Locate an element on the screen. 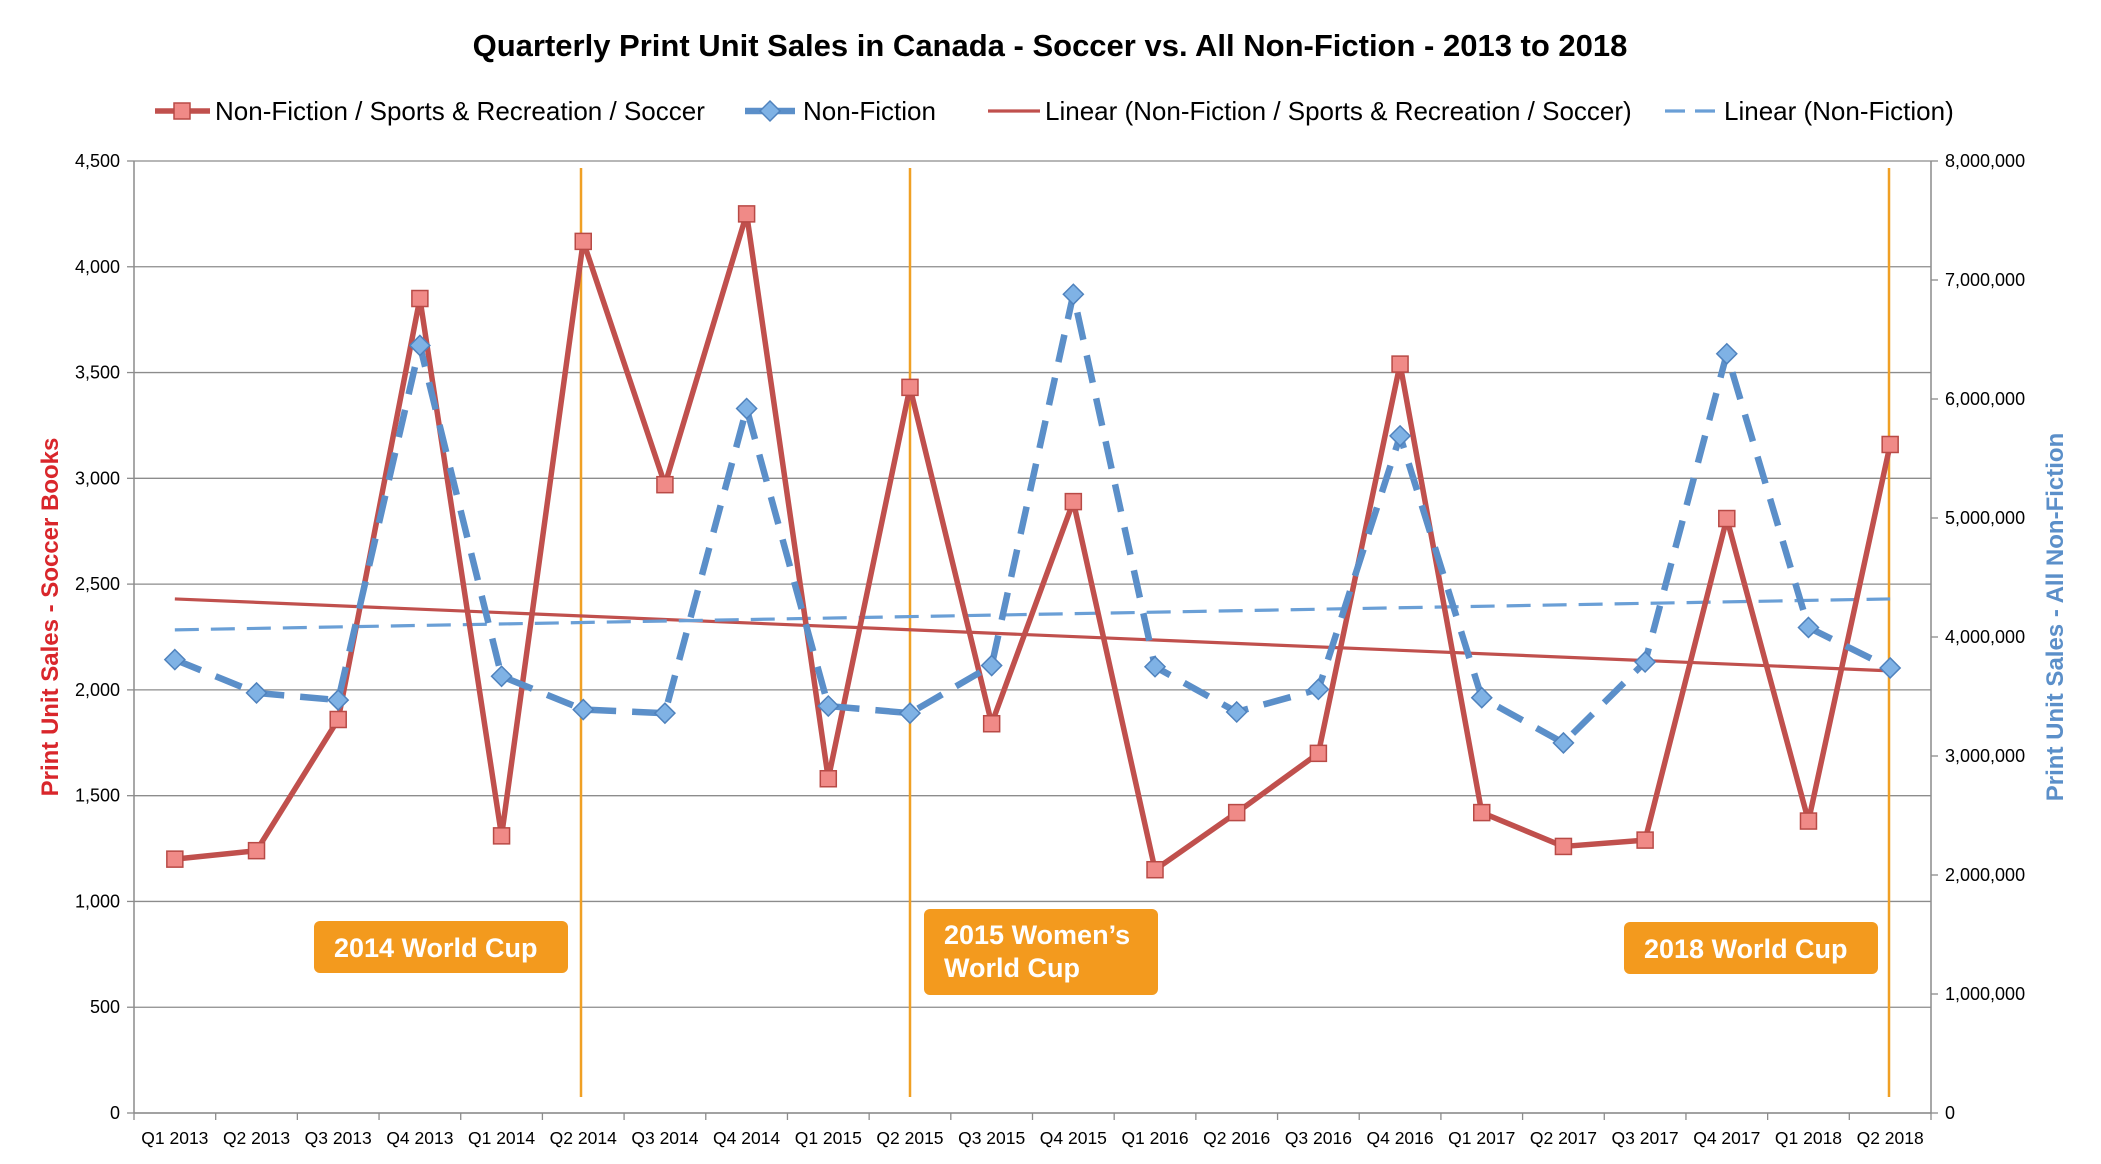 The image size is (2101, 1164). y-tick-label-left: 2,500 is located at coordinates (97, 584).